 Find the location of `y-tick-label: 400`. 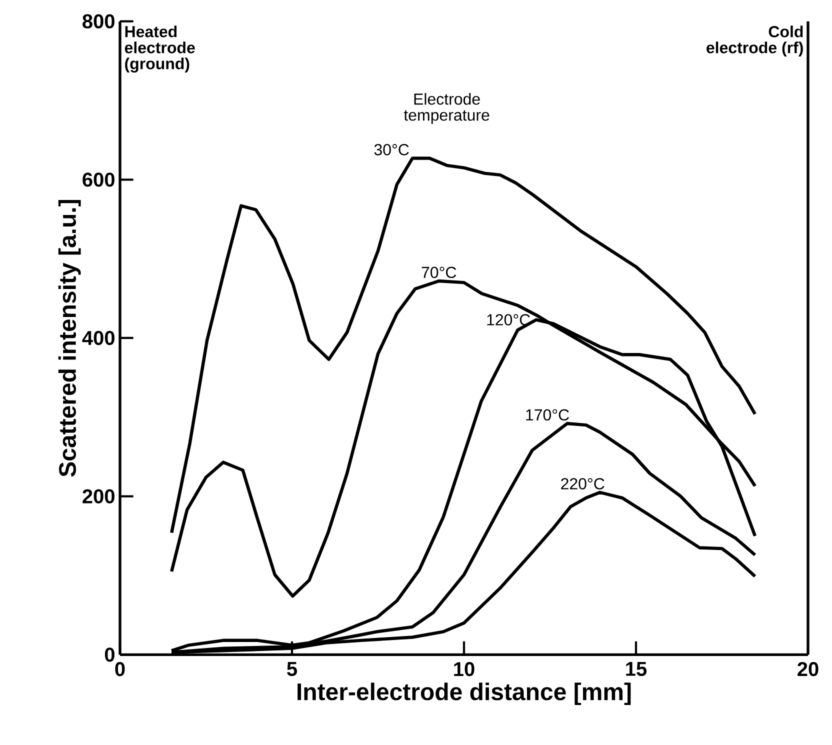

y-tick-label: 400 is located at coordinates (98, 337).